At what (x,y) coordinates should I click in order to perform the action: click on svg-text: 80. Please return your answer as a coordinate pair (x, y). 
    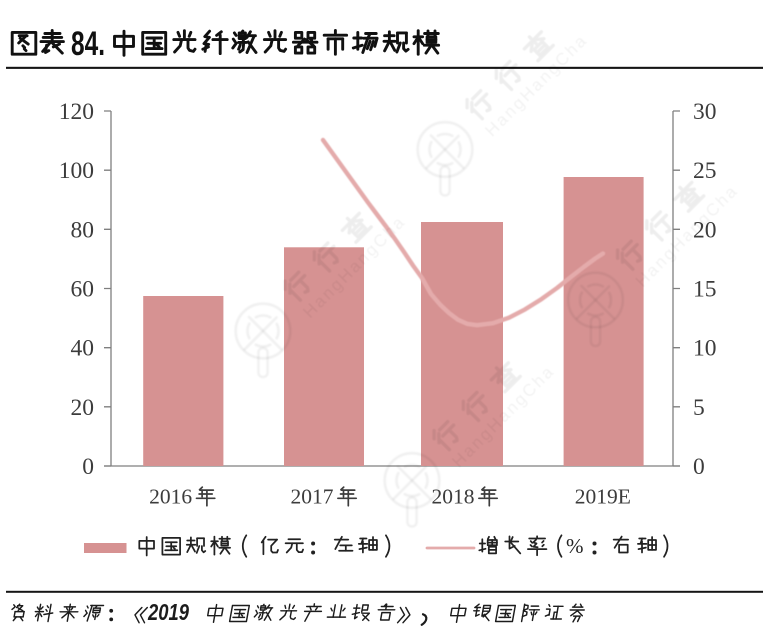
    Looking at the image, I should click on (83, 230).